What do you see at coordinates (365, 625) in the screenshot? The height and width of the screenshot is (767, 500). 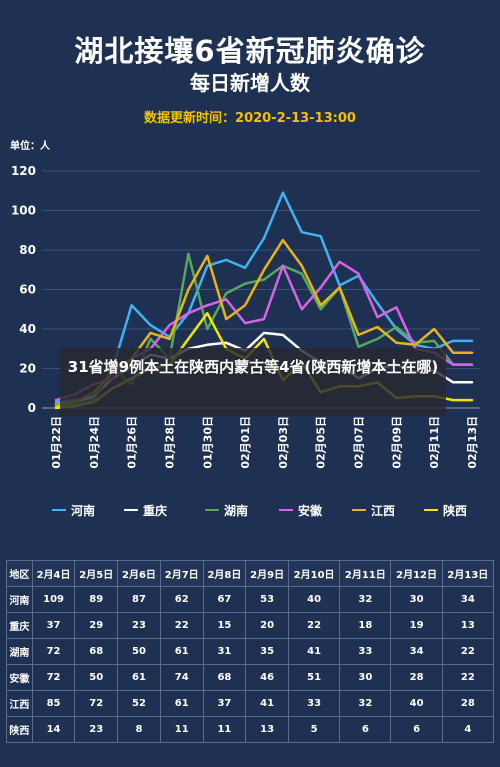 I see `table-cell: 18` at bounding box center [365, 625].